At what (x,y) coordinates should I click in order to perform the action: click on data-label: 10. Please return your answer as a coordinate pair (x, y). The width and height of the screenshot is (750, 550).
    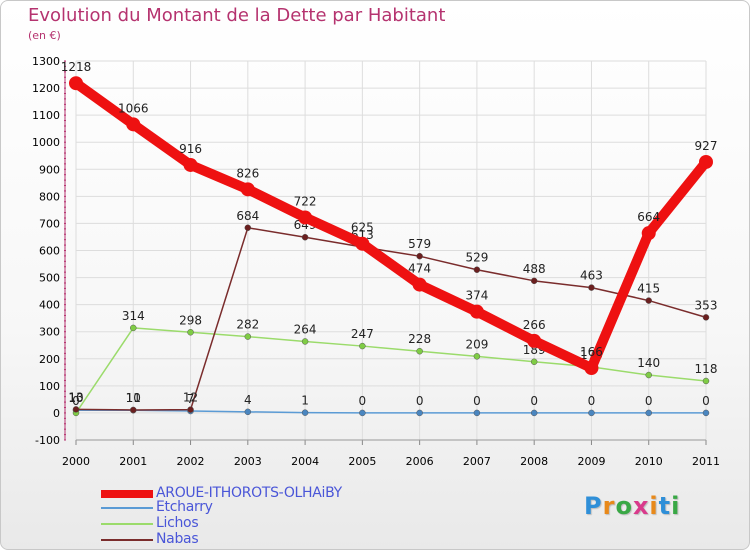
    Looking at the image, I should click on (75, 398).